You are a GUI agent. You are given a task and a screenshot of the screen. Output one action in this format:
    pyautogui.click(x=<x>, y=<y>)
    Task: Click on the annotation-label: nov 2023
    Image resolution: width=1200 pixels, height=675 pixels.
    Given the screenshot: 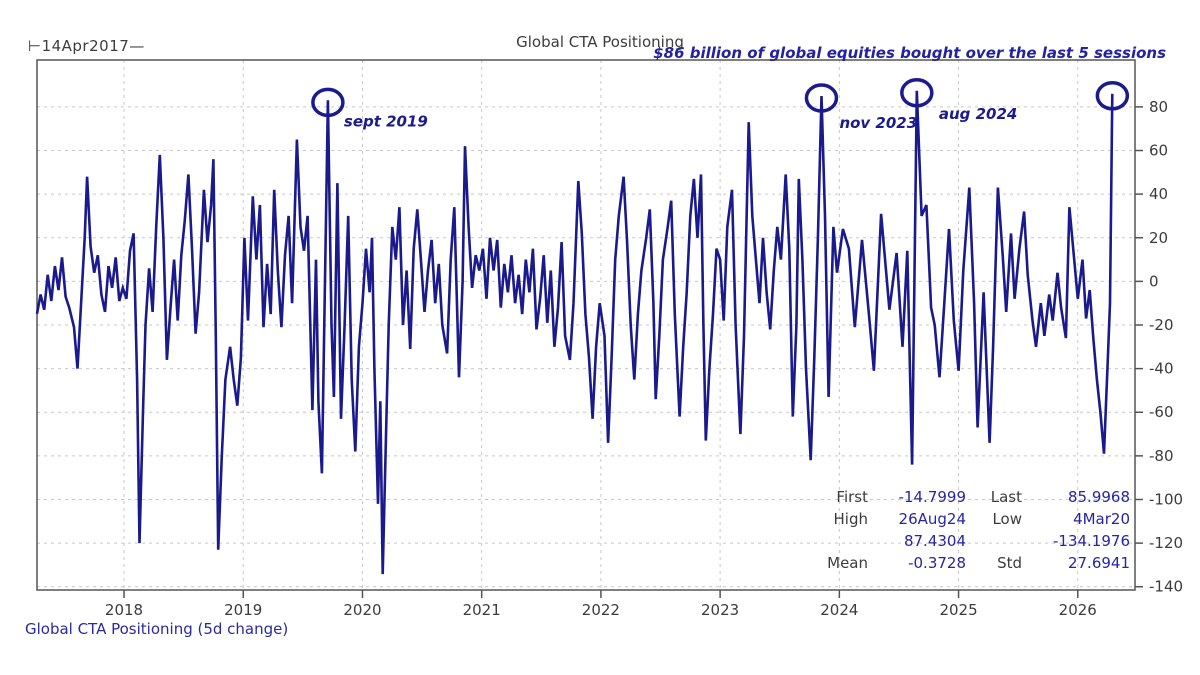 What is the action you would take?
    pyautogui.click(x=878, y=123)
    